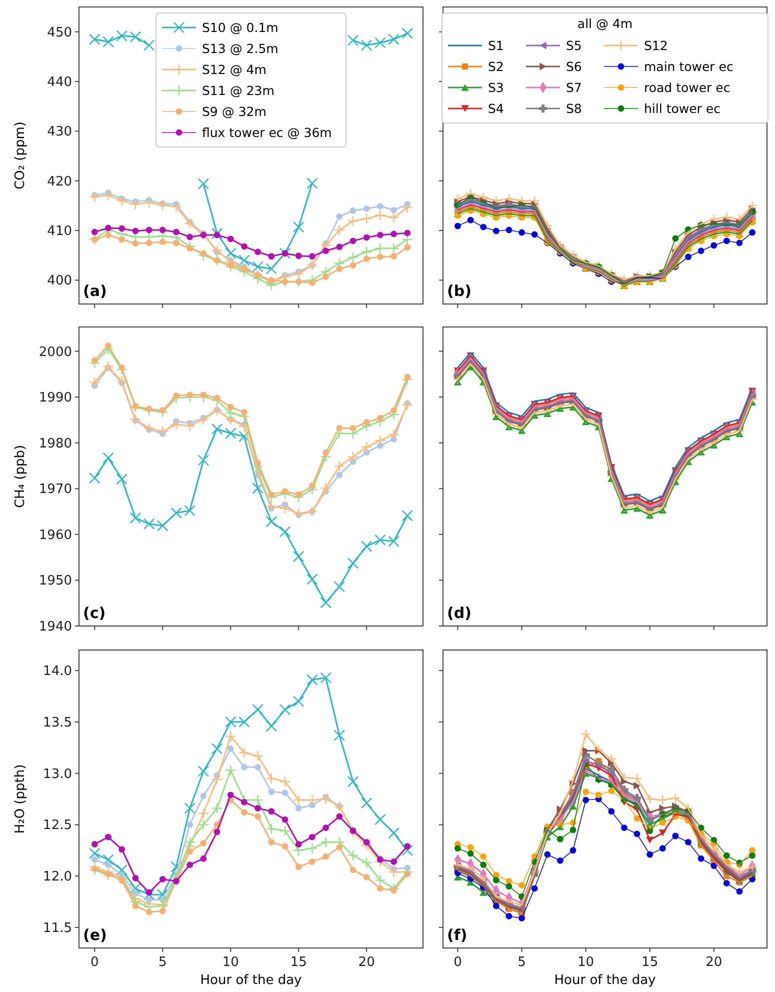  What do you see at coordinates (57, 826) in the screenshot?
I see `y-tick-label: 12.5` at bounding box center [57, 826].